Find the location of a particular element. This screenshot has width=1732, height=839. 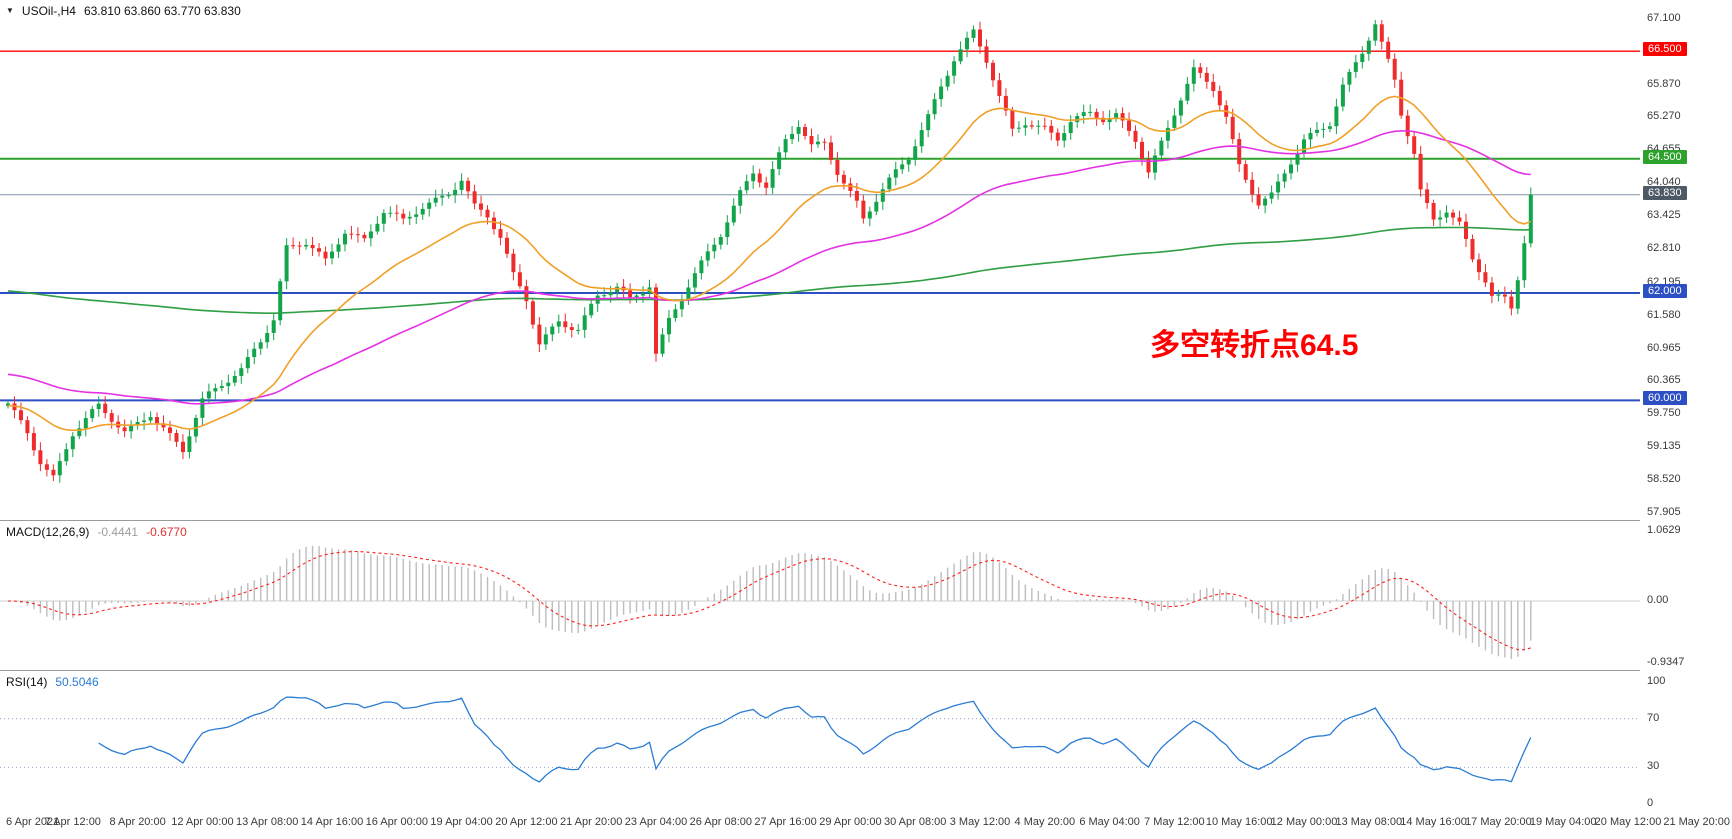

time-label-6: 16 Apr 00:00 is located at coordinates (396, 822).